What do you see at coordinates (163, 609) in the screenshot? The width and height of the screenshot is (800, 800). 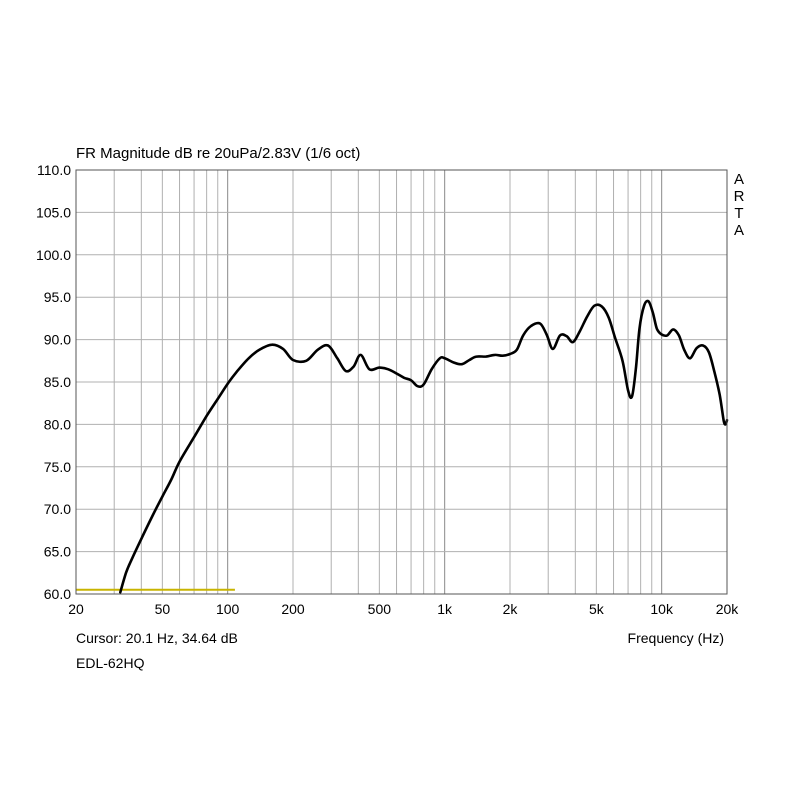 I see `x-tick-label: 50` at bounding box center [163, 609].